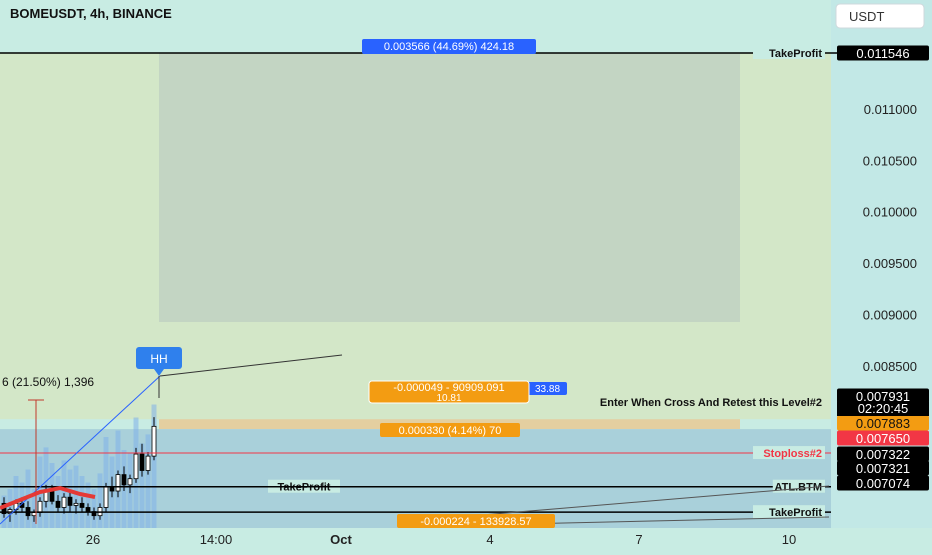 This screenshot has width=932, height=555. I want to click on entry-measure-badge: 33.88 -0.000049 - 90909.091 10.81, so click(467, 392).